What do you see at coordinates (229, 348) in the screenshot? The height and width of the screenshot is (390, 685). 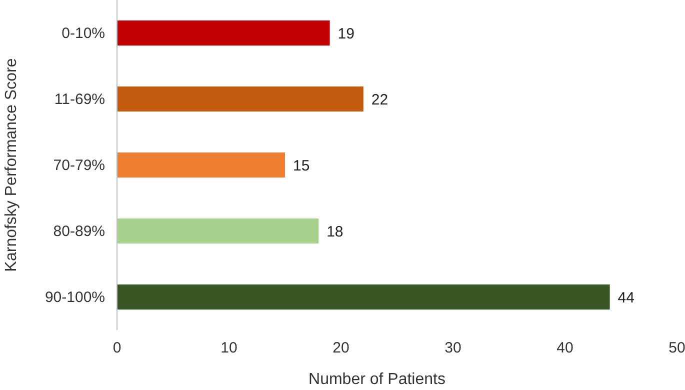 I see `x-tick-label: 10` at bounding box center [229, 348].